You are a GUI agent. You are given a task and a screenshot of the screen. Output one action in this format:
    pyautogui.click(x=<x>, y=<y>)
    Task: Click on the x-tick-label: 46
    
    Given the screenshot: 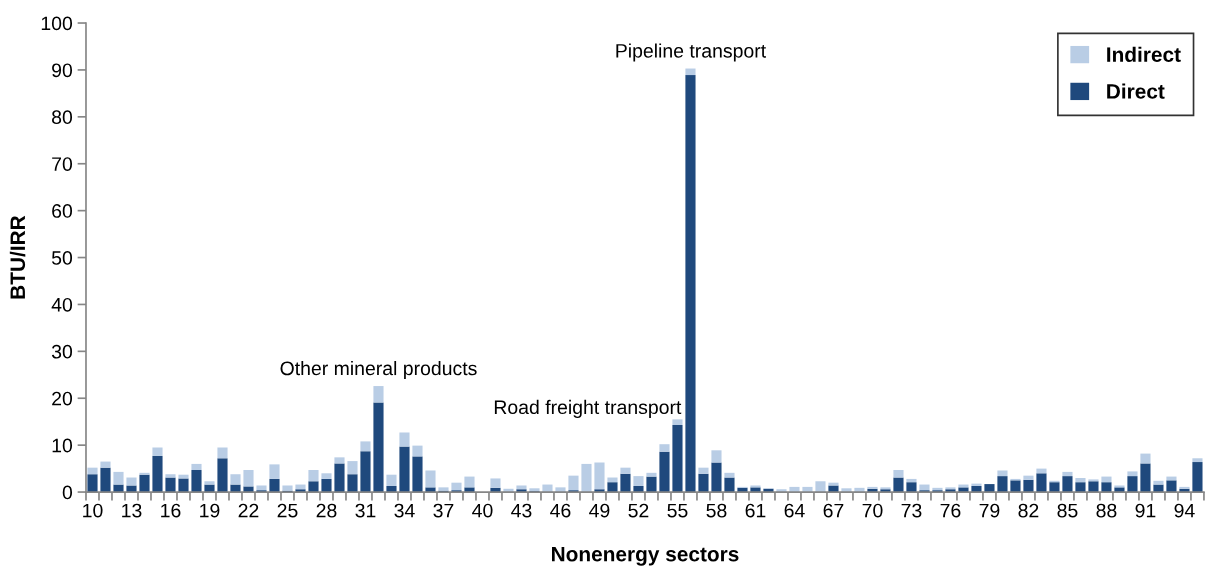 What is the action you would take?
    pyautogui.click(x=560, y=510)
    